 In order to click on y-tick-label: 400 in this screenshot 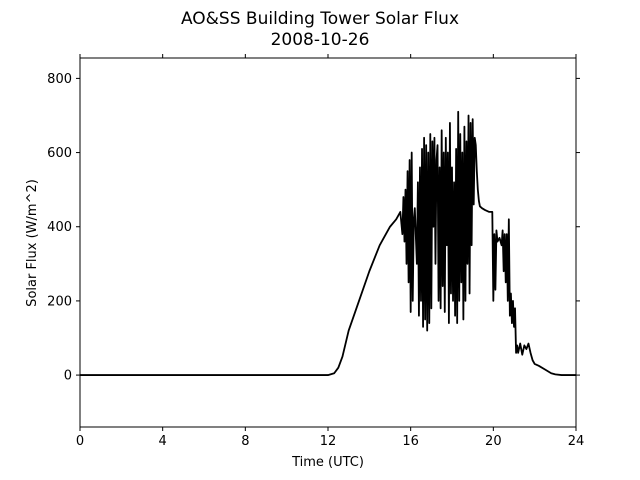, I will do `click(59, 227)`.